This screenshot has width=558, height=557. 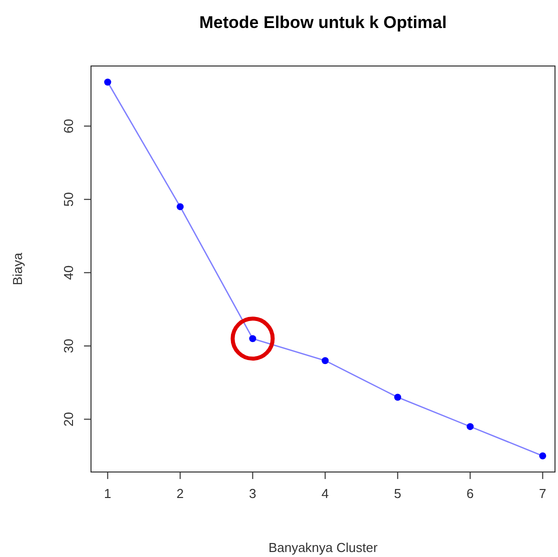 What do you see at coordinates (470, 493) in the screenshot?
I see `x-tick-label: 6` at bounding box center [470, 493].